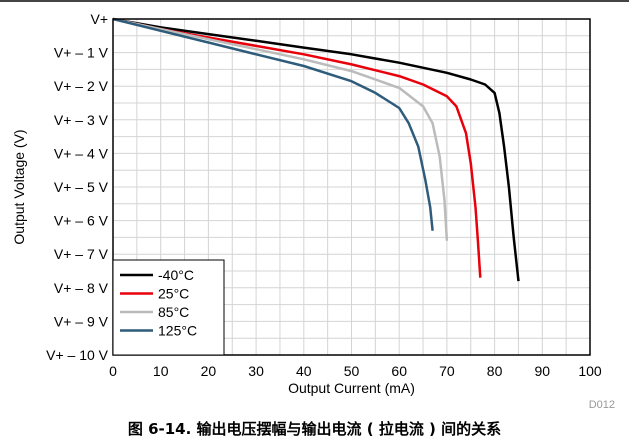 The height and width of the screenshot is (441, 629). What do you see at coordinates (399, 371) in the screenshot?
I see `x-tick-label: 60` at bounding box center [399, 371].